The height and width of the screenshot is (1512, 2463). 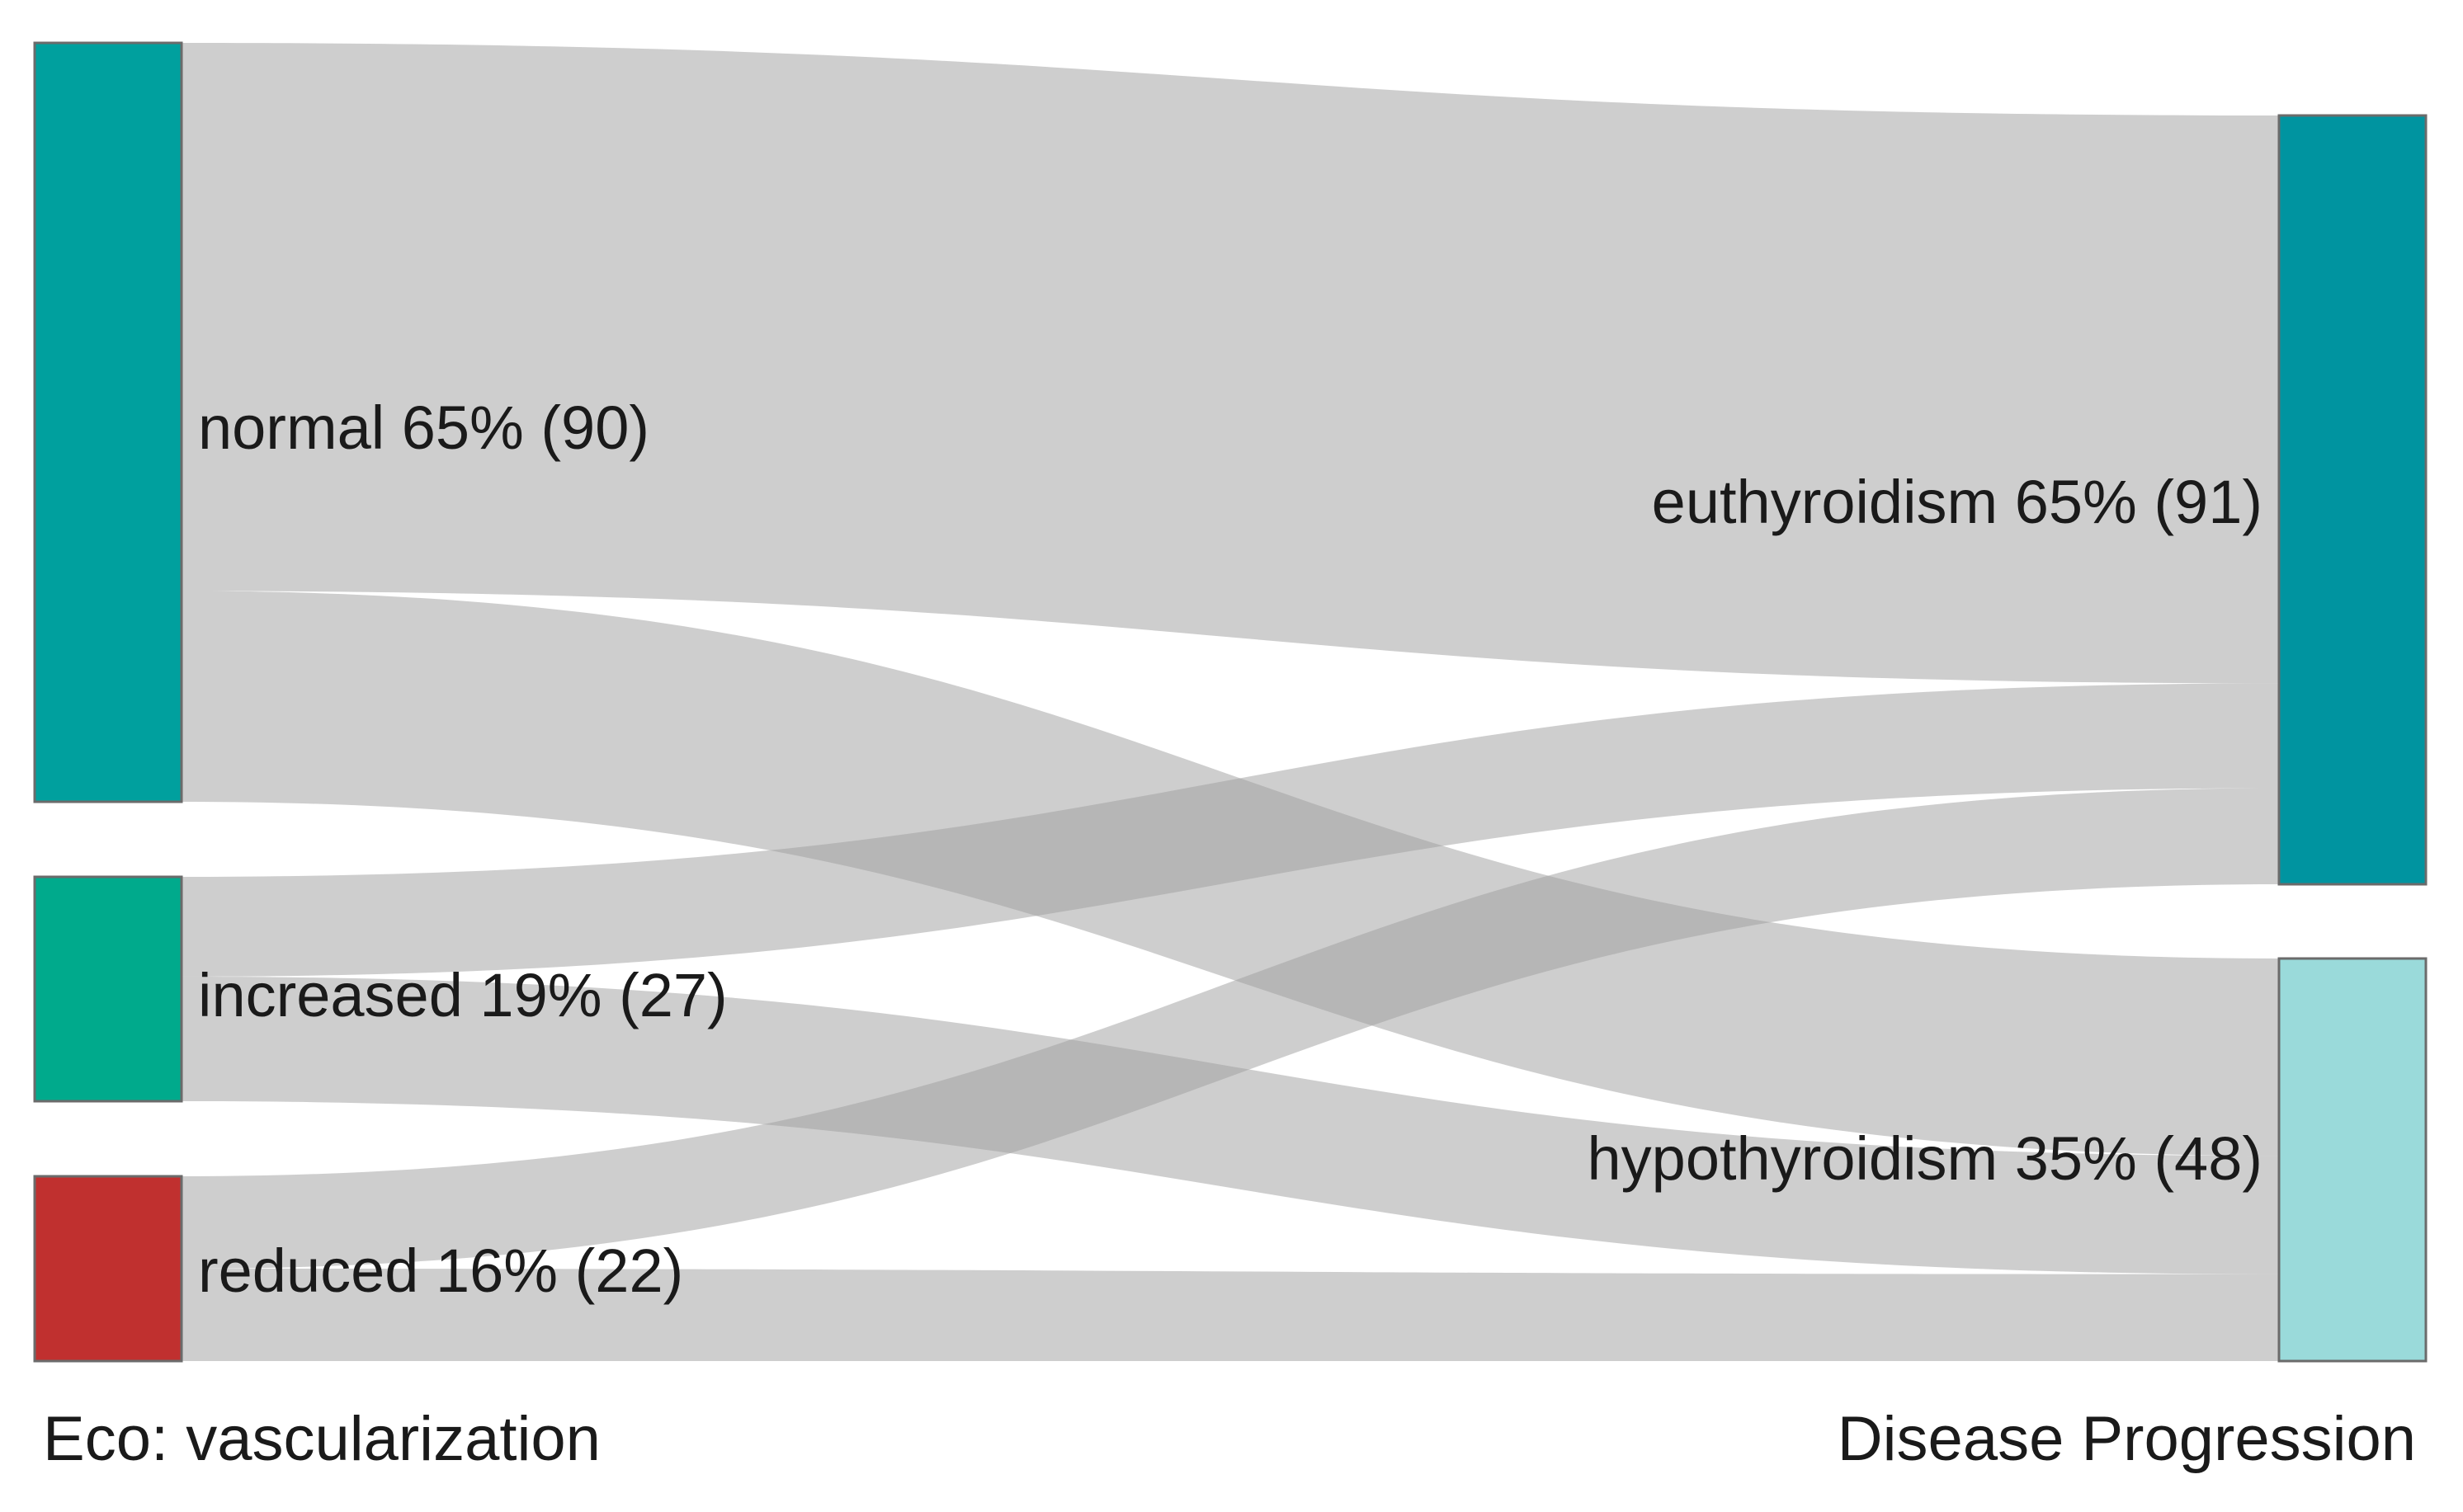 What do you see at coordinates (1925, 1158) in the screenshot?
I see `node-label-hypothyroidism: hypothyroidism 35% (48)` at bounding box center [1925, 1158].